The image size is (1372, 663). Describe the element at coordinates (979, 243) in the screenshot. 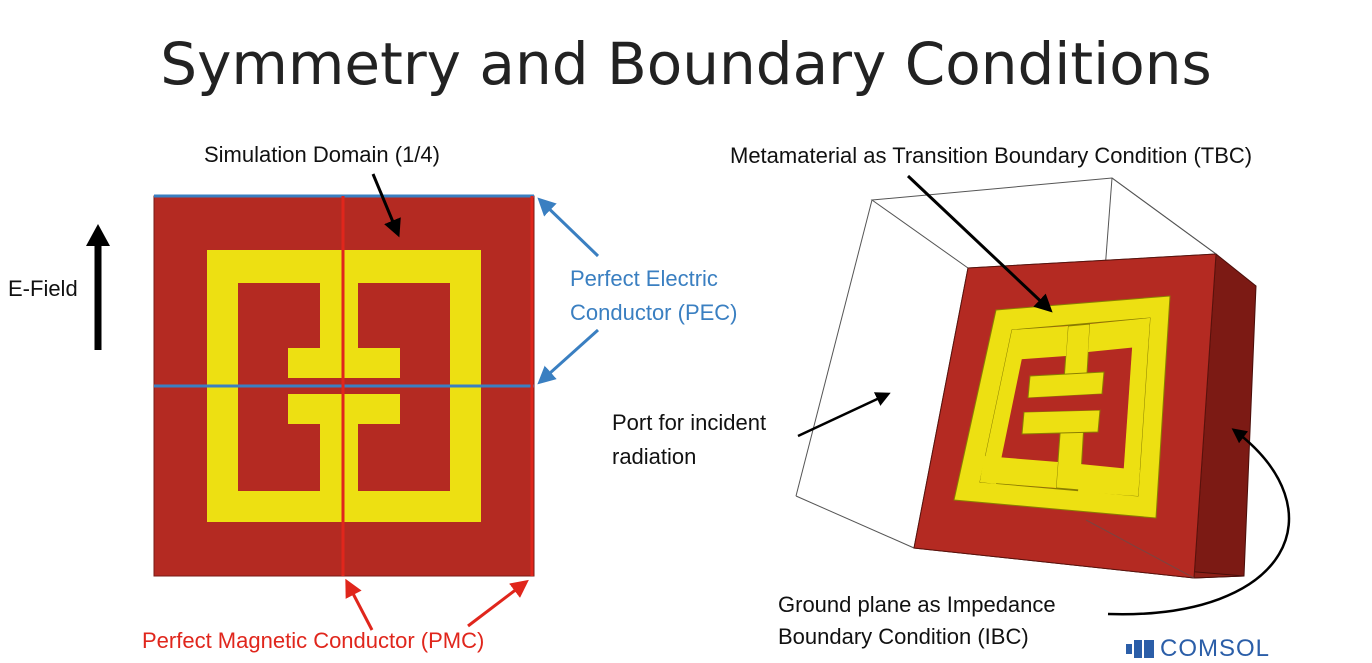

I see `tbc-pointer-arrow` at that location.